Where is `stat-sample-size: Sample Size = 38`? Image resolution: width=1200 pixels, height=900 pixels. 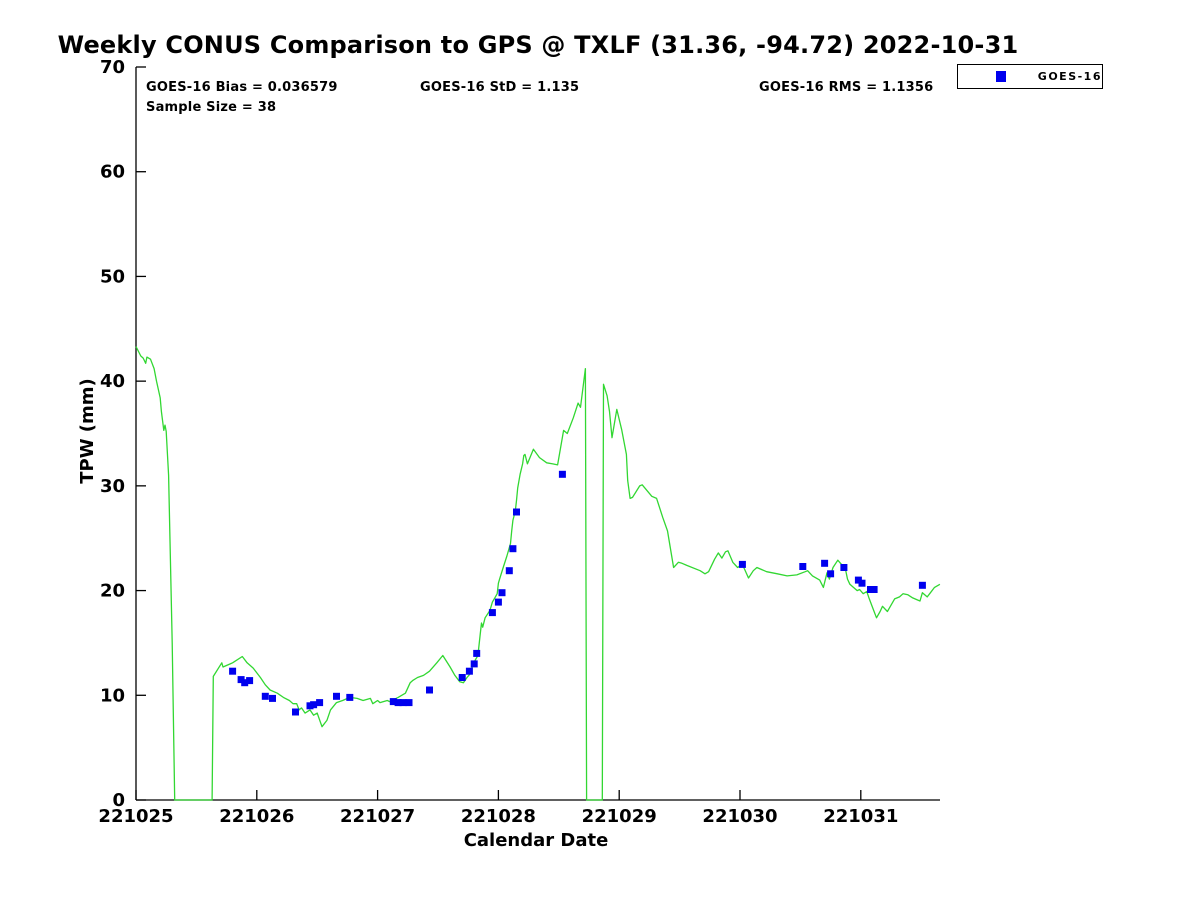 stat-sample-size: Sample Size = 38 is located at coordinates (211, 107).